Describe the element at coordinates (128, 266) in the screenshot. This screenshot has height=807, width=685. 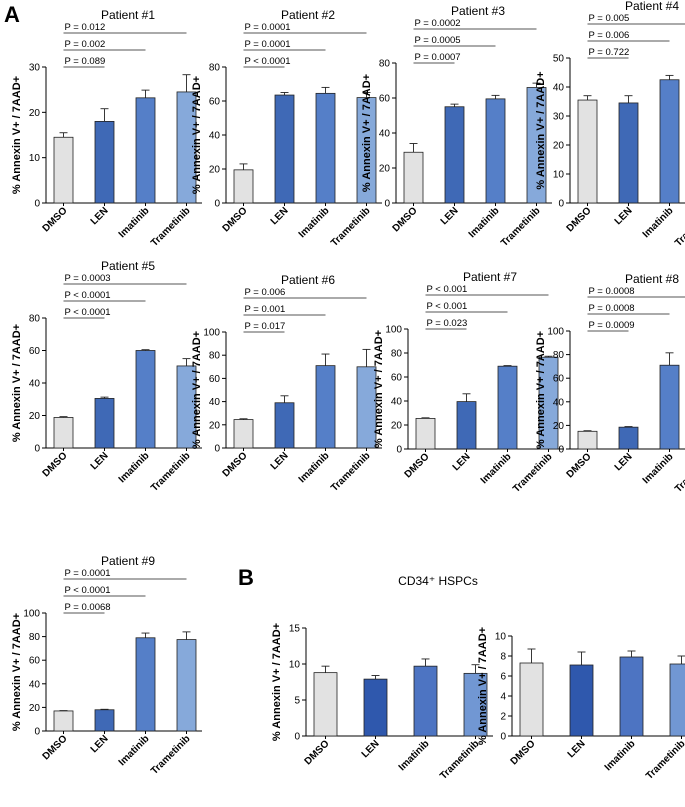
I see `chart-title: Patient #5` at that location.